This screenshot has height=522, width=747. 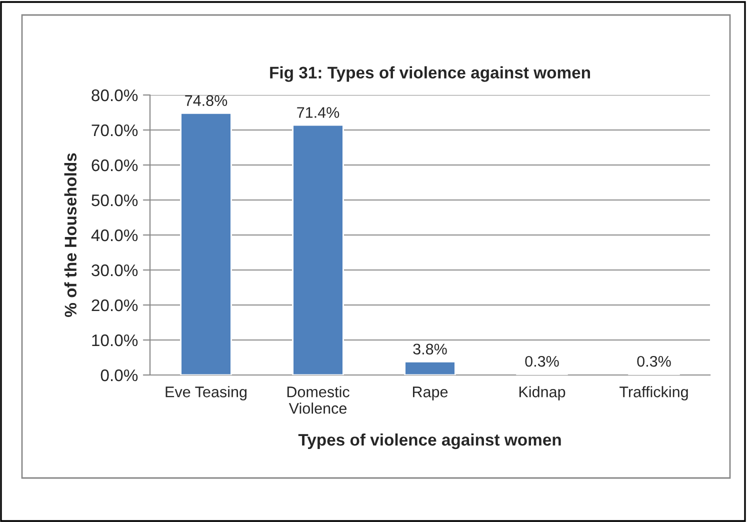 What do you see at coordinates (318, 400) in the screenshot?
I see `x-tick-label: Domestic Violence` at bounding box center [318, 400].